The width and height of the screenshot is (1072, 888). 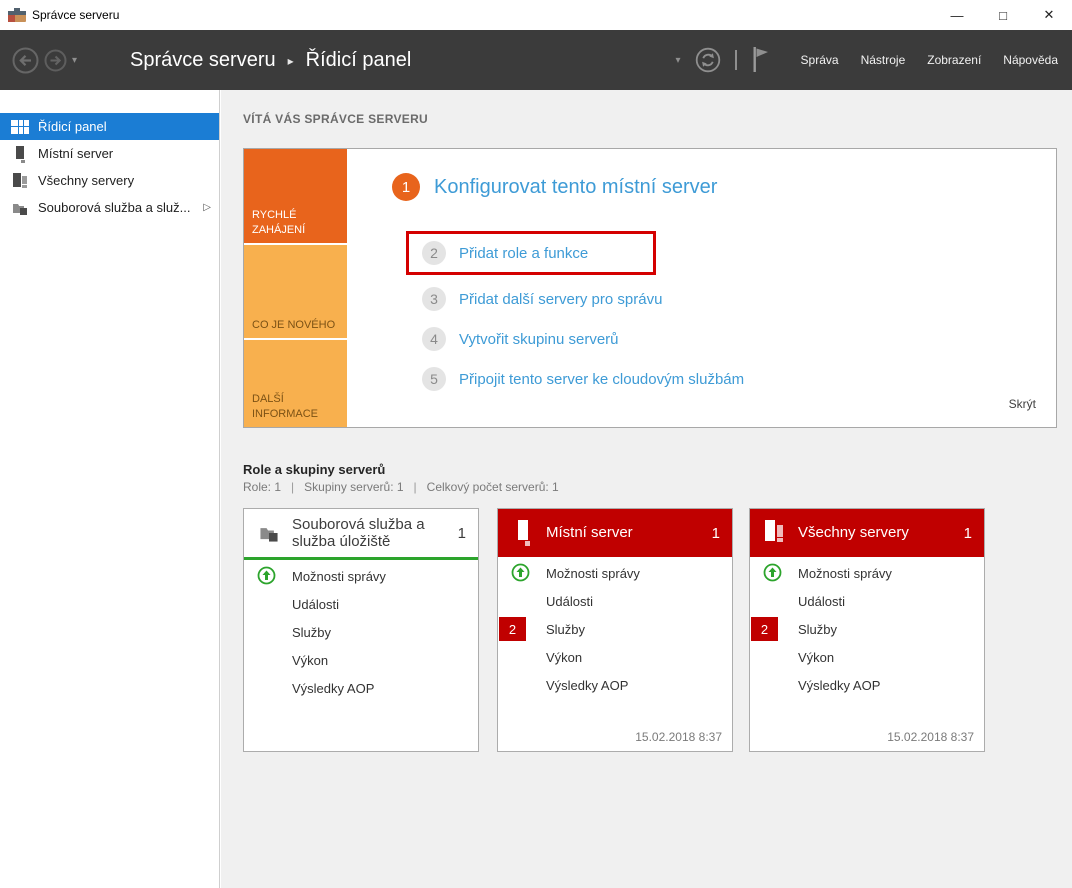 What do you see at coordinates (55, 60) in the screenshot?
I see `forward-button` at bounding box center [55, 60].